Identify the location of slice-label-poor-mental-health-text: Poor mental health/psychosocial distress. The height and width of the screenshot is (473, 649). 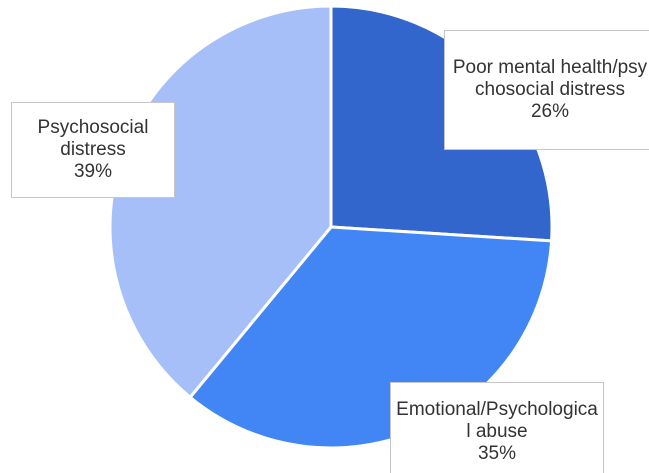
(550, 78).